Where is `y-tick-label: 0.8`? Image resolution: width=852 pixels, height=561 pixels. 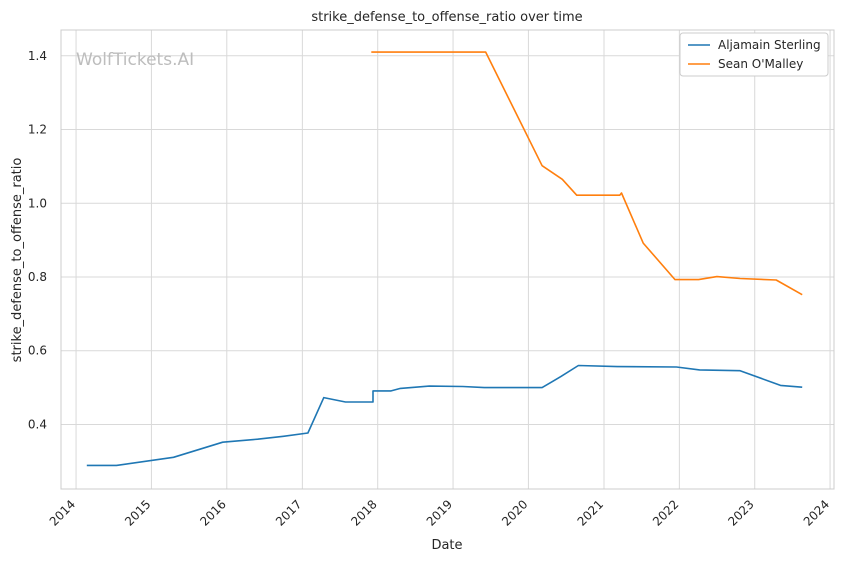 y-tick-label: 0.8 is located at coordinates (37, 277).